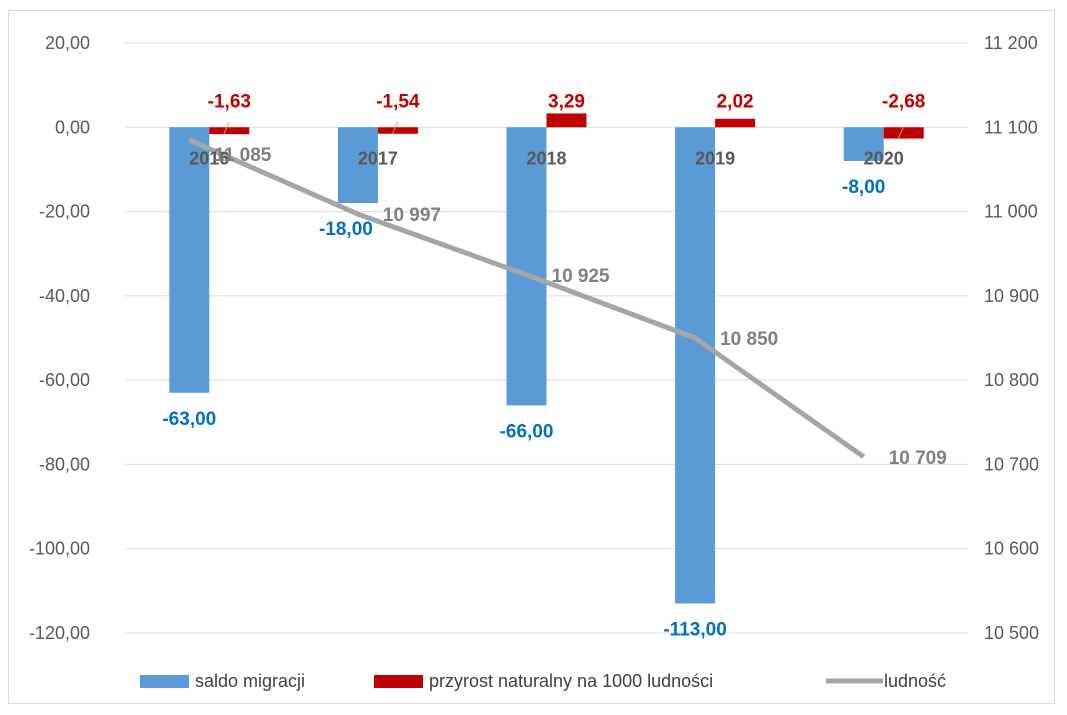  What do you see at coordinates (749, 339) in the screenshot?
I see `data-label-ludnosc-2019: 10 850` at bounding box center [749, 339].